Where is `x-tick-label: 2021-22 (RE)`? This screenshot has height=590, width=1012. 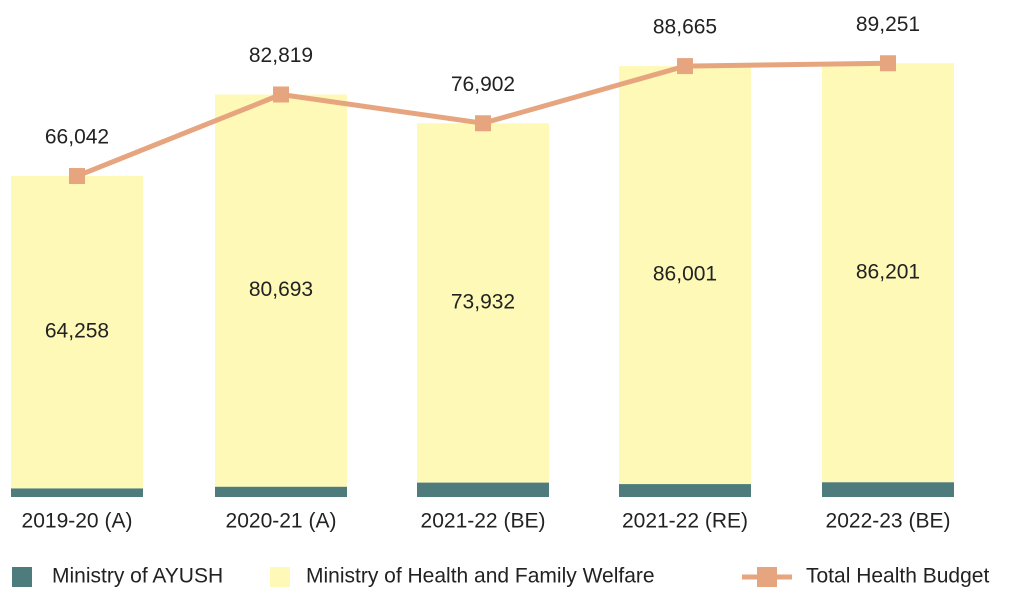 x-tick-label: 2021-22 (RE) is located at coordinates (685, 521).